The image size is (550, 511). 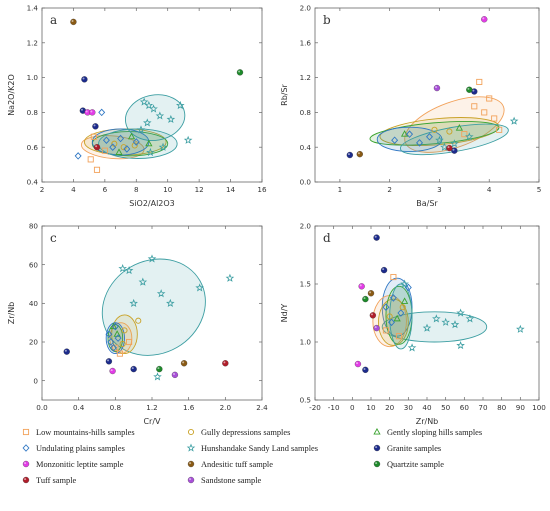 What do you see at coordinates (315, 407) in the screenshot?
I see `x-tick-label: -20` at bounding box center [315, 407].